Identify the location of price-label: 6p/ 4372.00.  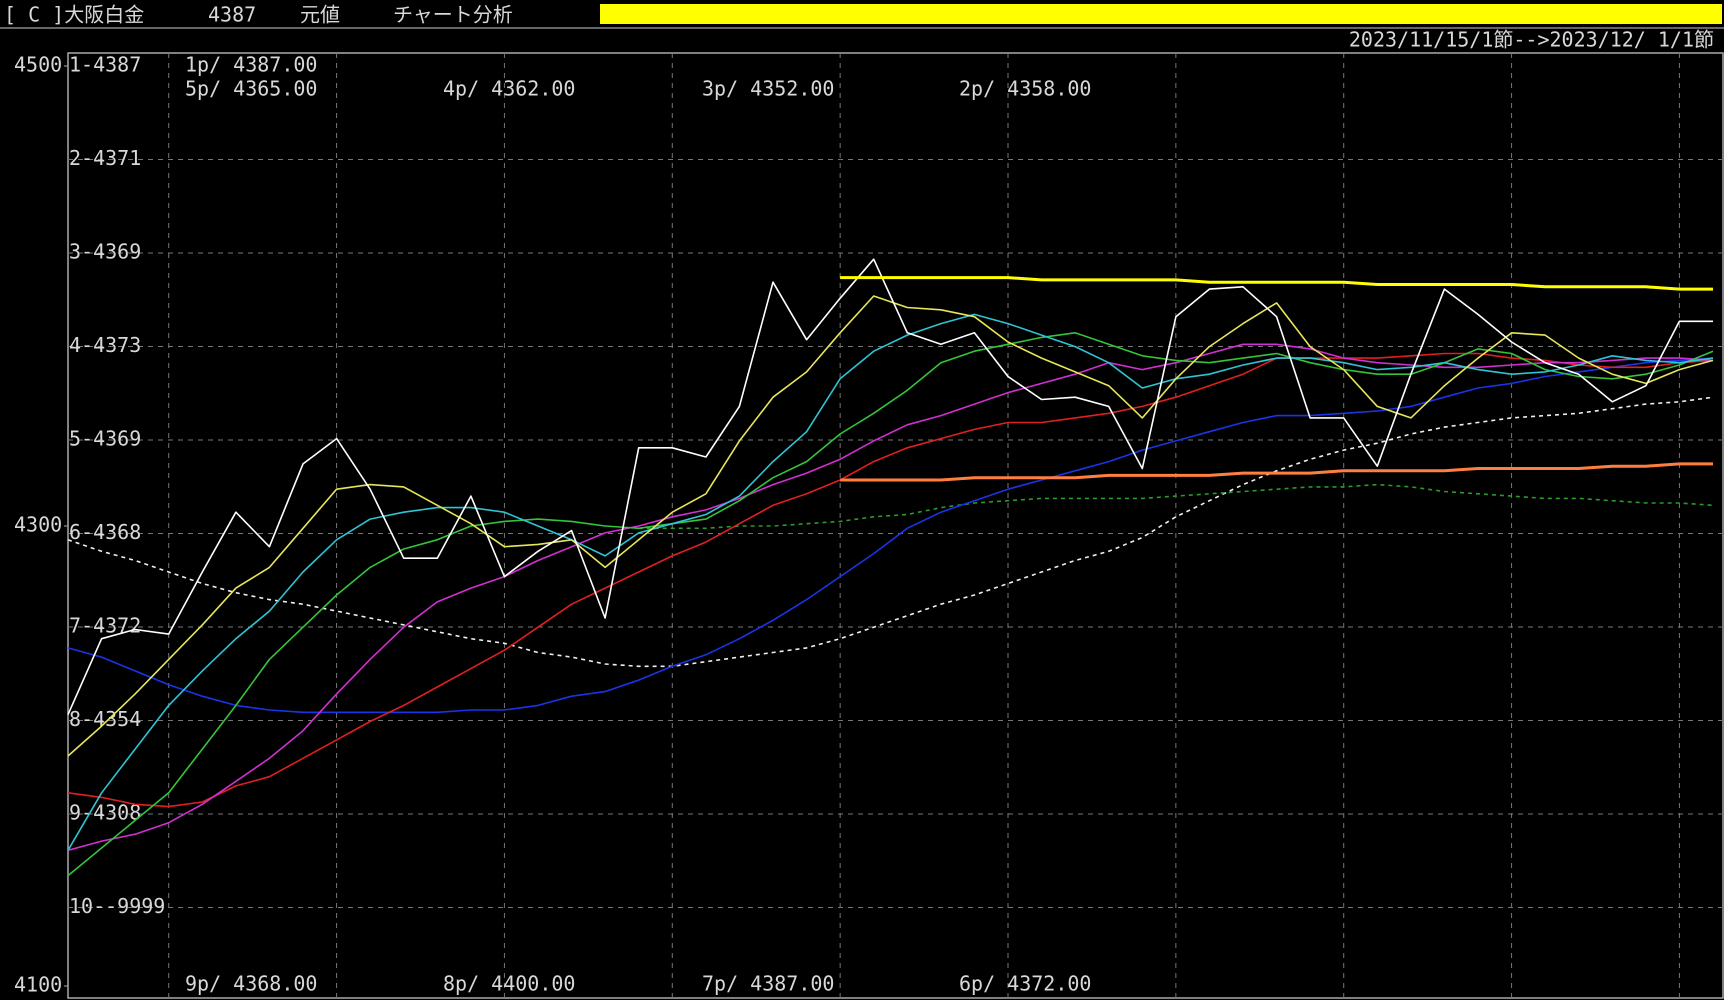
(1025, 984).